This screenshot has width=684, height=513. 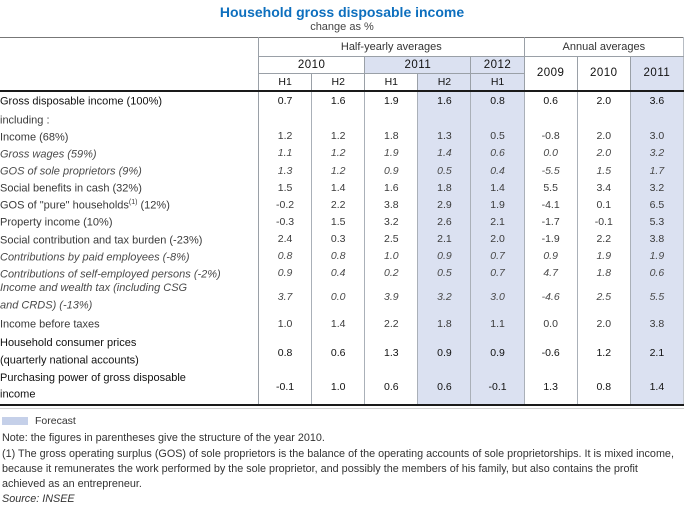 I want to click on header-h1-2012: H1, so click(x=497, y=82).